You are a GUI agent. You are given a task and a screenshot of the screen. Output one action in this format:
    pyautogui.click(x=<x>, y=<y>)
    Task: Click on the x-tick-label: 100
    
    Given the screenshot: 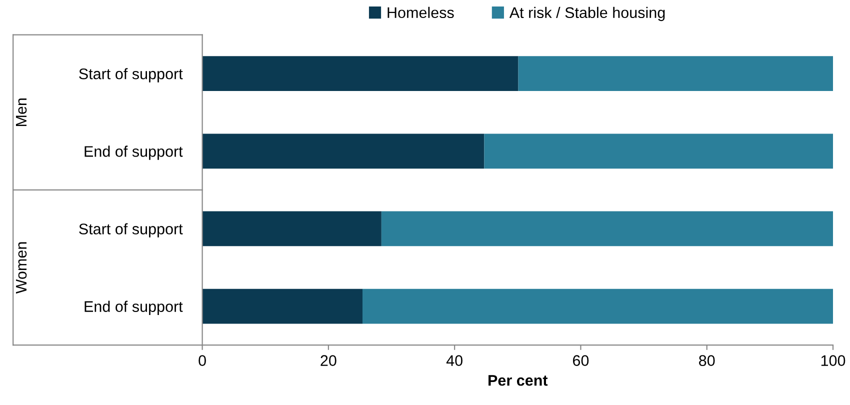 What is the action you would take?
    pyautogui.click(x=833, y=360)
    